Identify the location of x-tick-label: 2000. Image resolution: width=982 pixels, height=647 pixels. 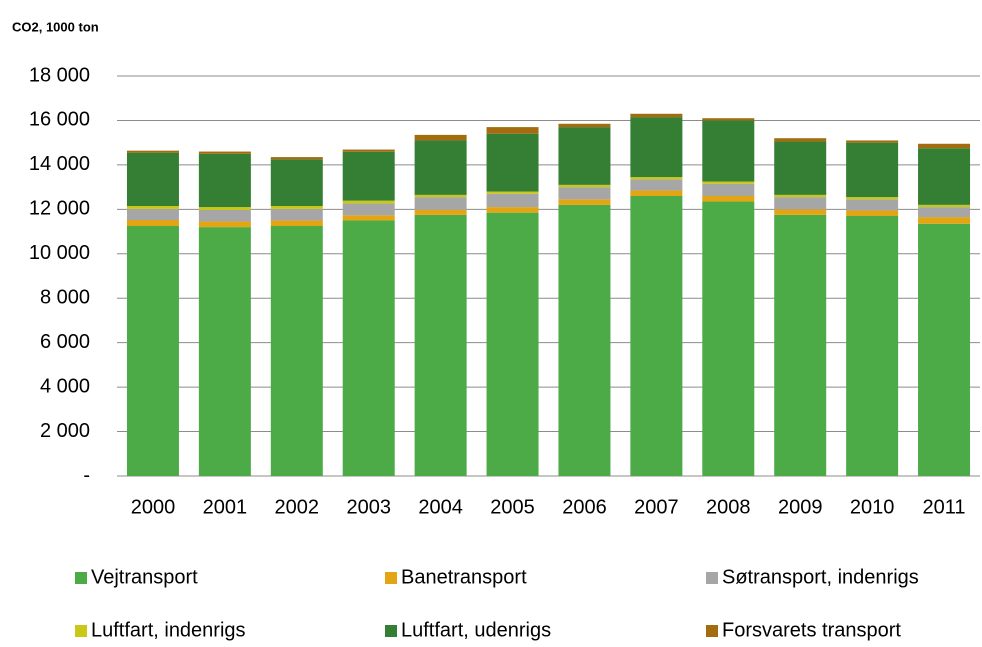
(153, 507).